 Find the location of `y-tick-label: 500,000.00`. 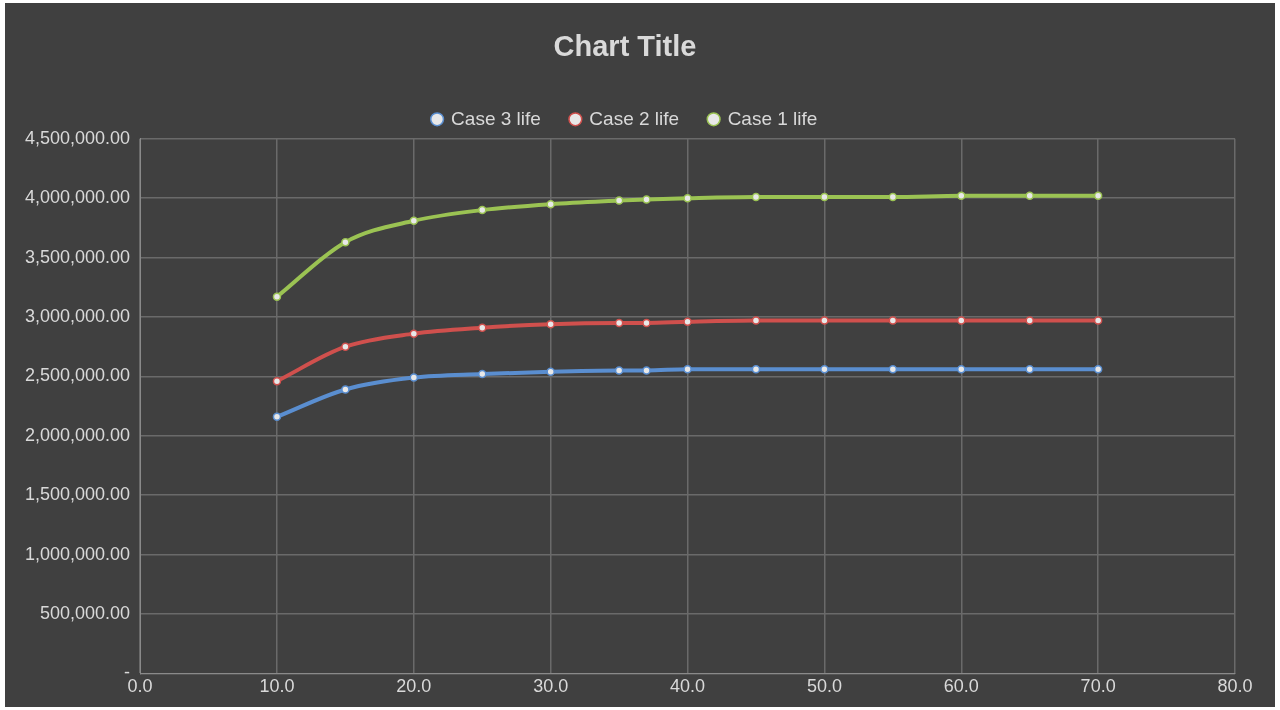

y-tick-label: 500,000.00 is located at coordinates (85, 612).